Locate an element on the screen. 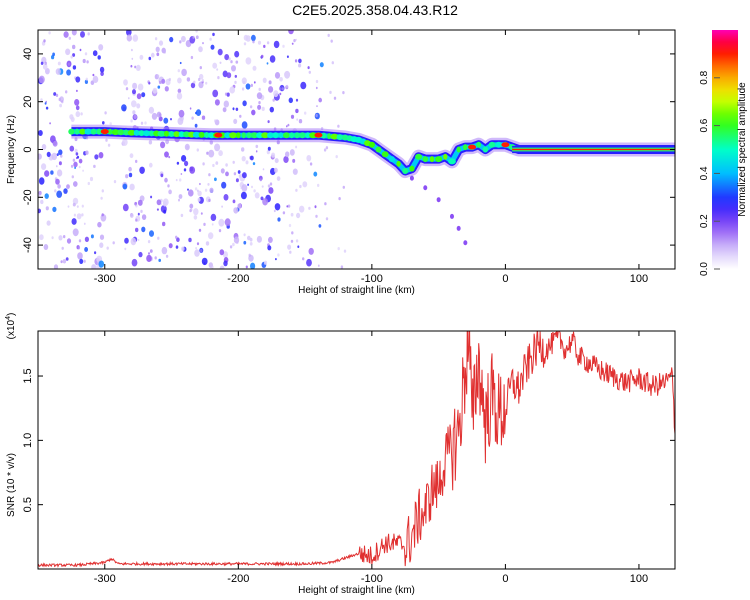  y-tick-label: 0.5 is located at coordinates (28, 504).